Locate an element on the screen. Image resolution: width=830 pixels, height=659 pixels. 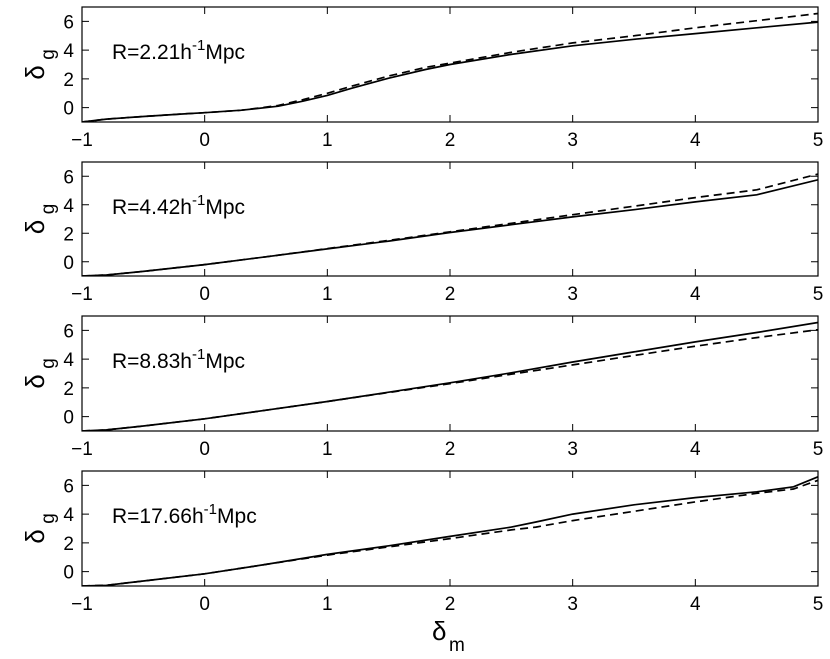
panel-annotation: R=2.21h-1Mpc is located at coordinates (178, 50).